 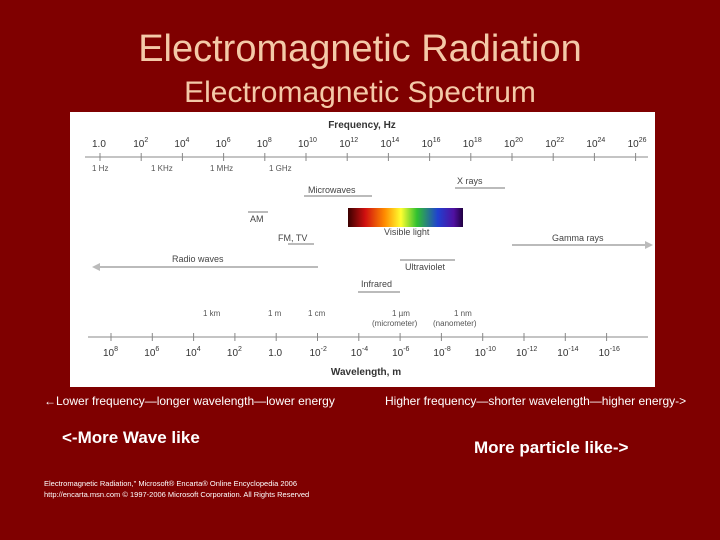 I want to click on microwaves-label: Microwaves, so click(x=332, y=190).